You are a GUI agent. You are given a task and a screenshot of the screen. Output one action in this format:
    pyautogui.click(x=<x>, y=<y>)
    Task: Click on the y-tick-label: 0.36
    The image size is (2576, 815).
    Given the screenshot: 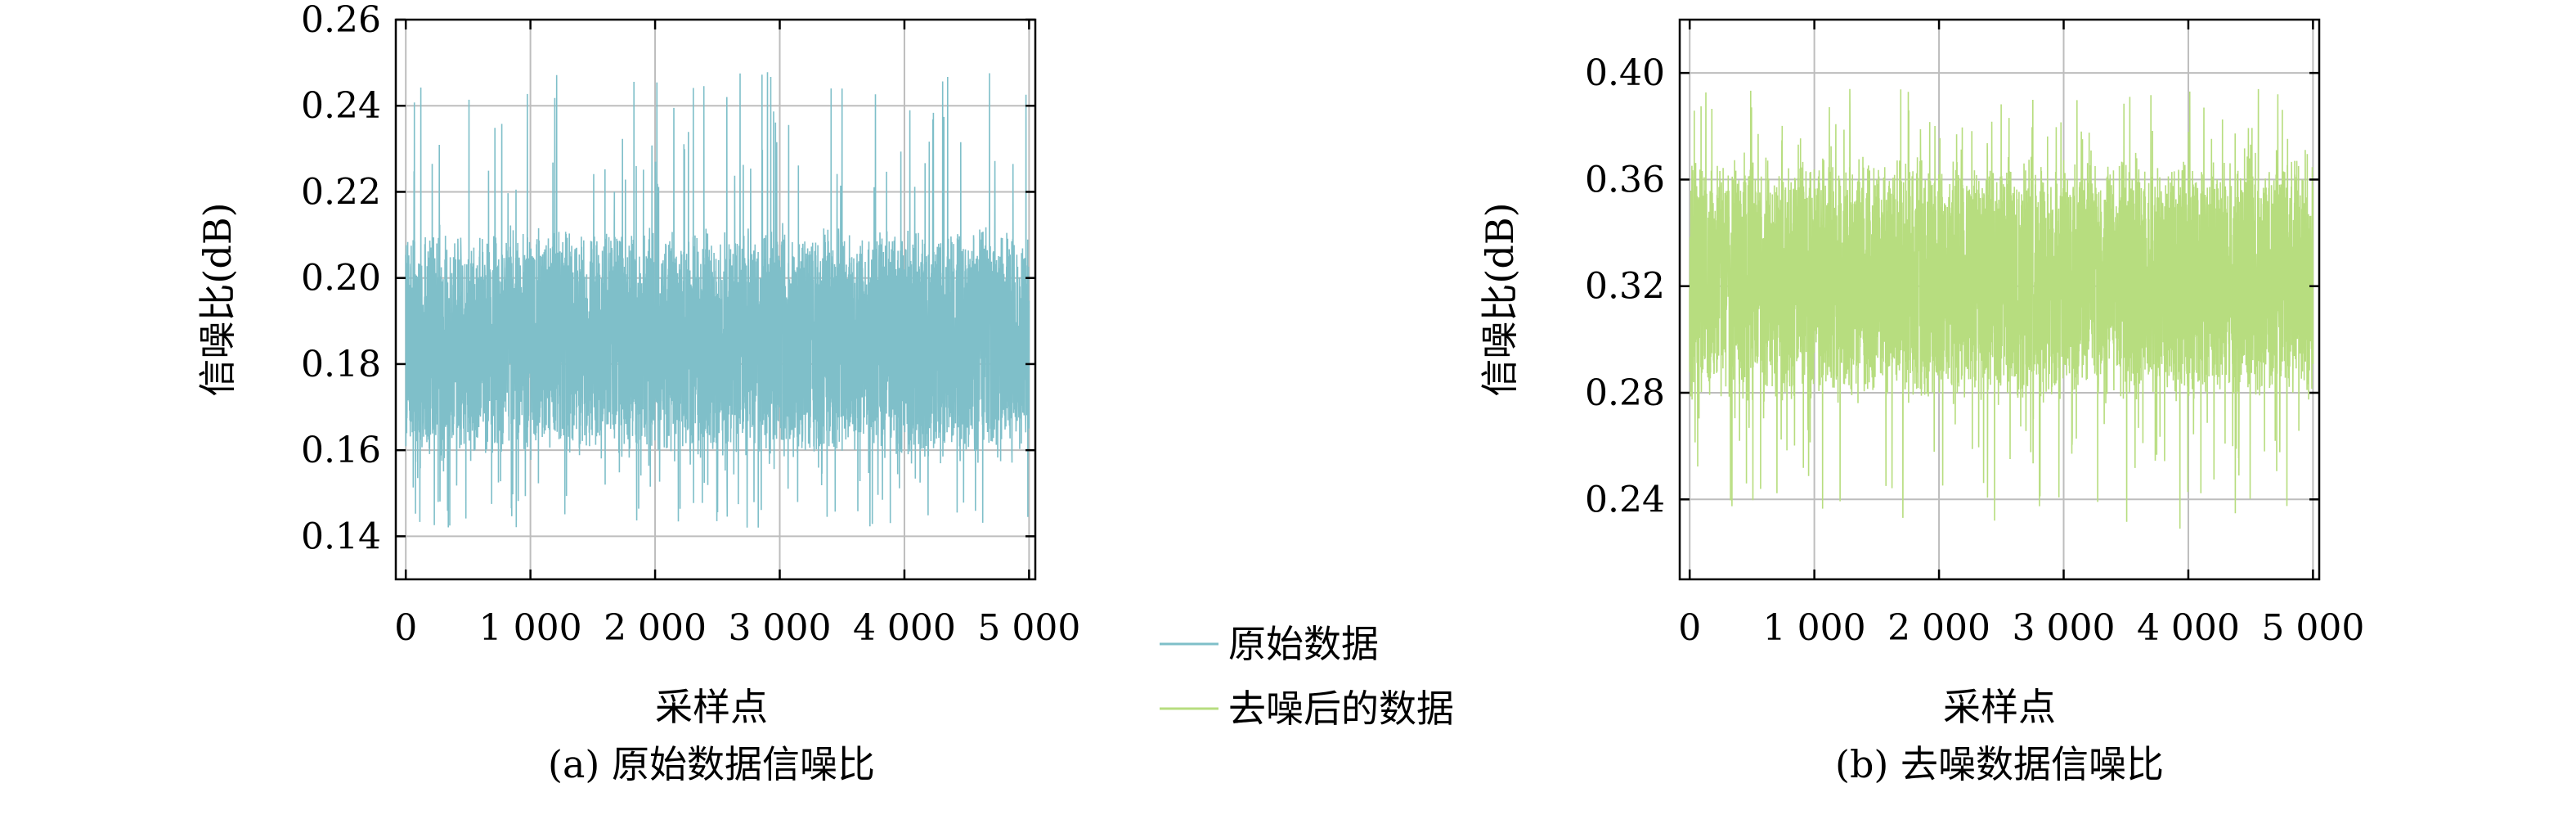 What is the action you would take?
    pyautogui.click(x=1625, y=179)
    